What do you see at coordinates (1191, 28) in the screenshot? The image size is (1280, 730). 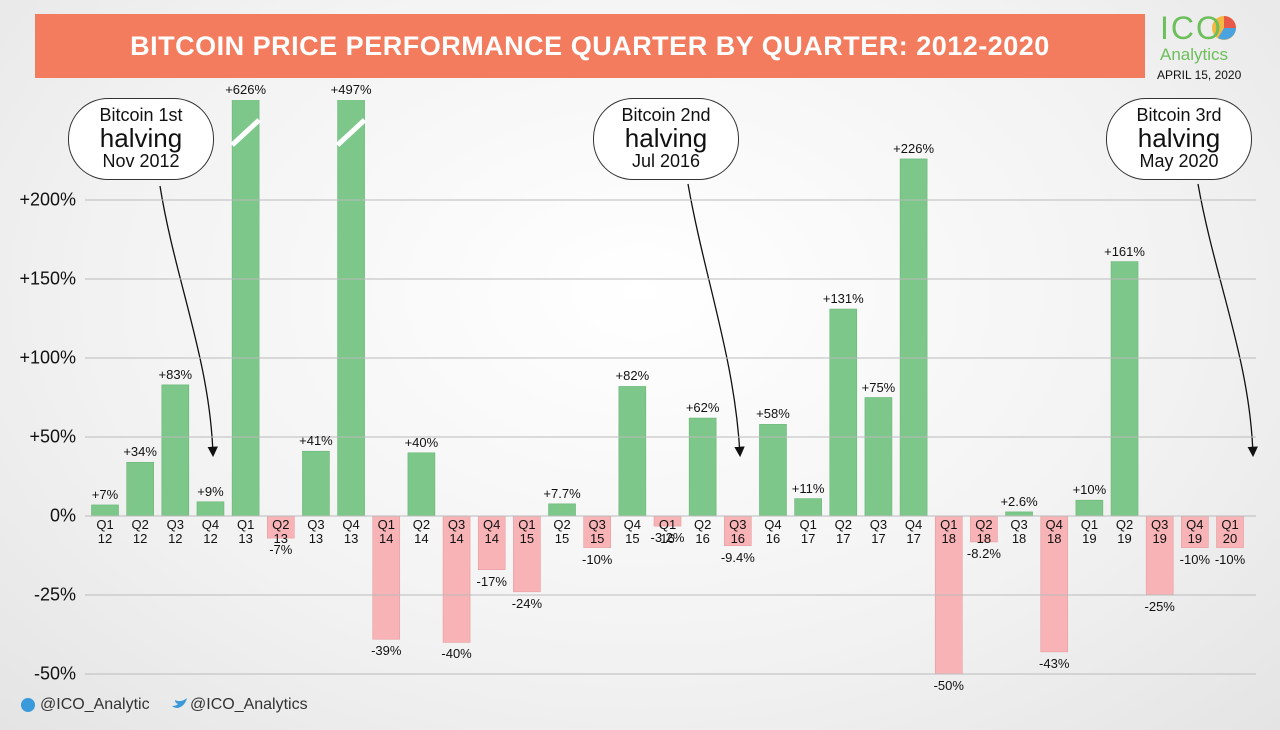 I see `brand: ICO` at bounding box center [1191, 28].